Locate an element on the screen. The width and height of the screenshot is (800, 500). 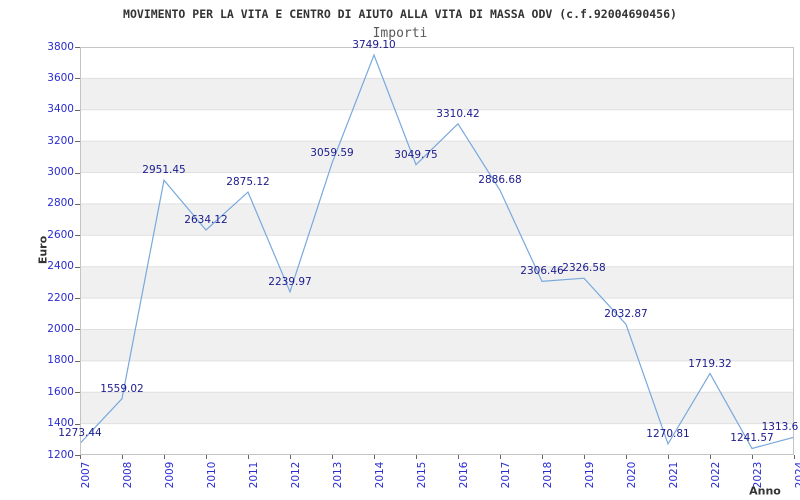
y-tick-label: 1800 is located at coordinates (60, 360).